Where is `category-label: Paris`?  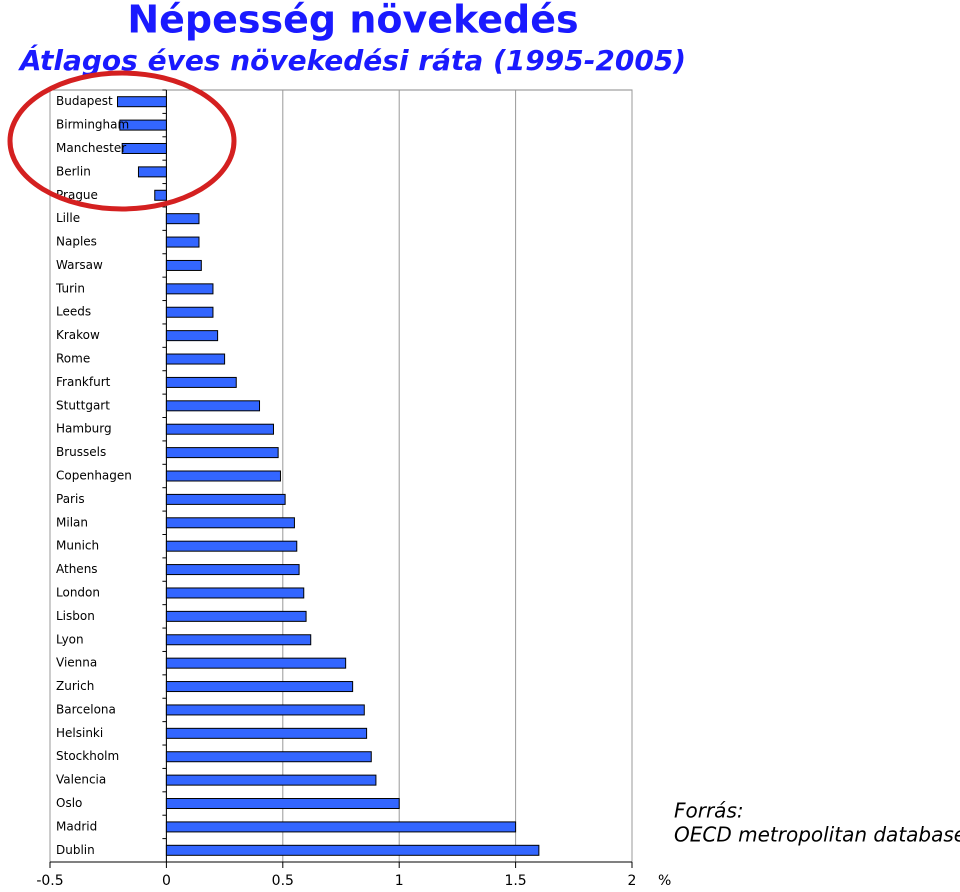
category-label: Paris is located at coordinates (70, 499).